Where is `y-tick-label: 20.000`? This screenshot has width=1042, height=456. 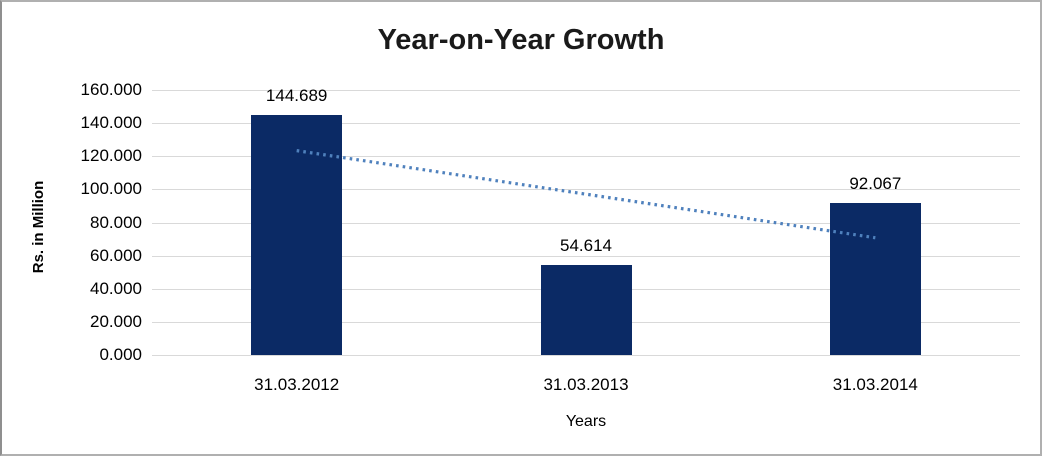
y-tick-label: 20.000 is located at coordinates (116, 321).